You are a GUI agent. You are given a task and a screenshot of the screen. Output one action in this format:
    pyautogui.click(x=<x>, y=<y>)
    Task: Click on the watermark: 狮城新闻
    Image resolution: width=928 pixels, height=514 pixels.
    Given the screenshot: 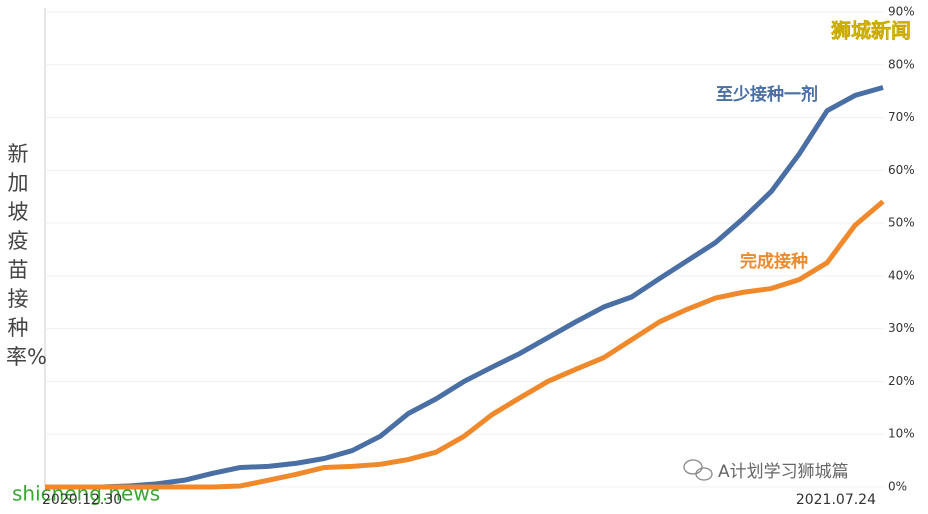 What is the action you would take?
    pyautogui.click(x=871, y=31)
    